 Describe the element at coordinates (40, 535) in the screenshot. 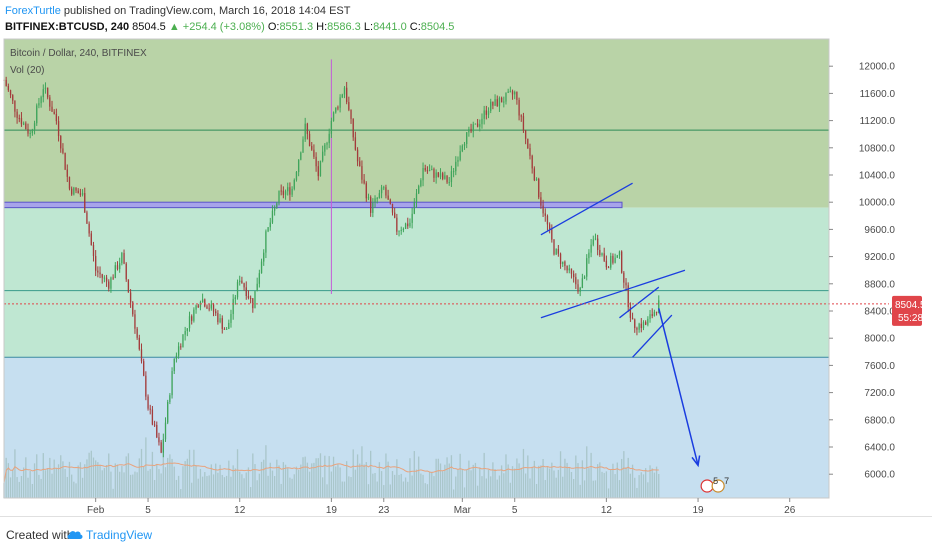

I see `created-with-label: Created with` at that location.